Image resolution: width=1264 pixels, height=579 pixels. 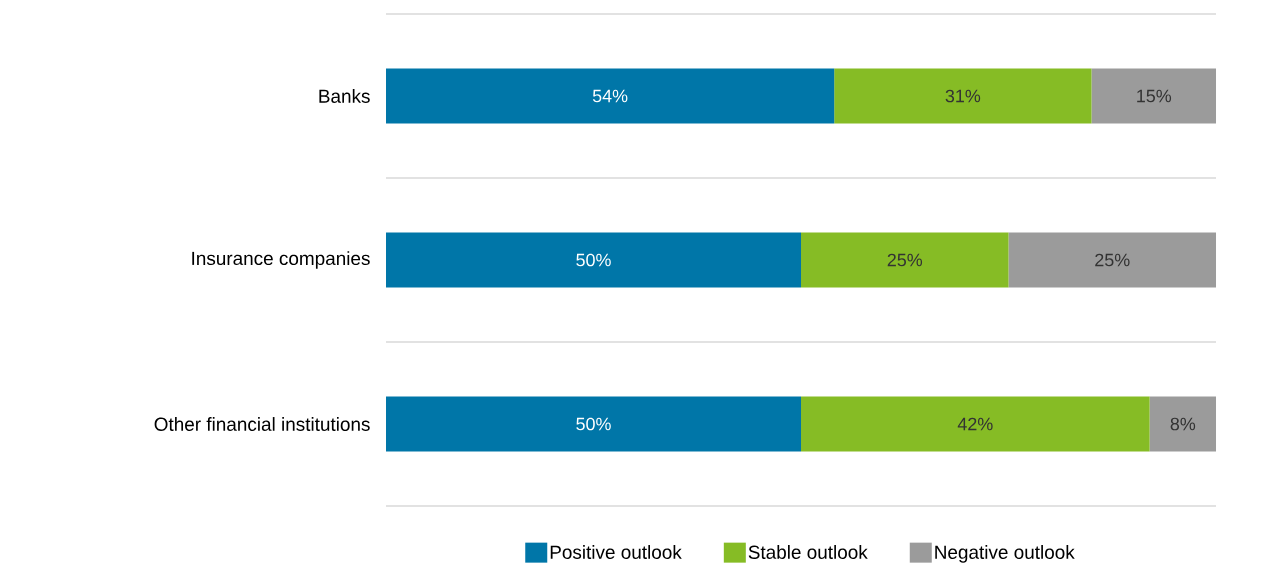 I want to click on data-label: 8%, so click(x=1183, y=424).